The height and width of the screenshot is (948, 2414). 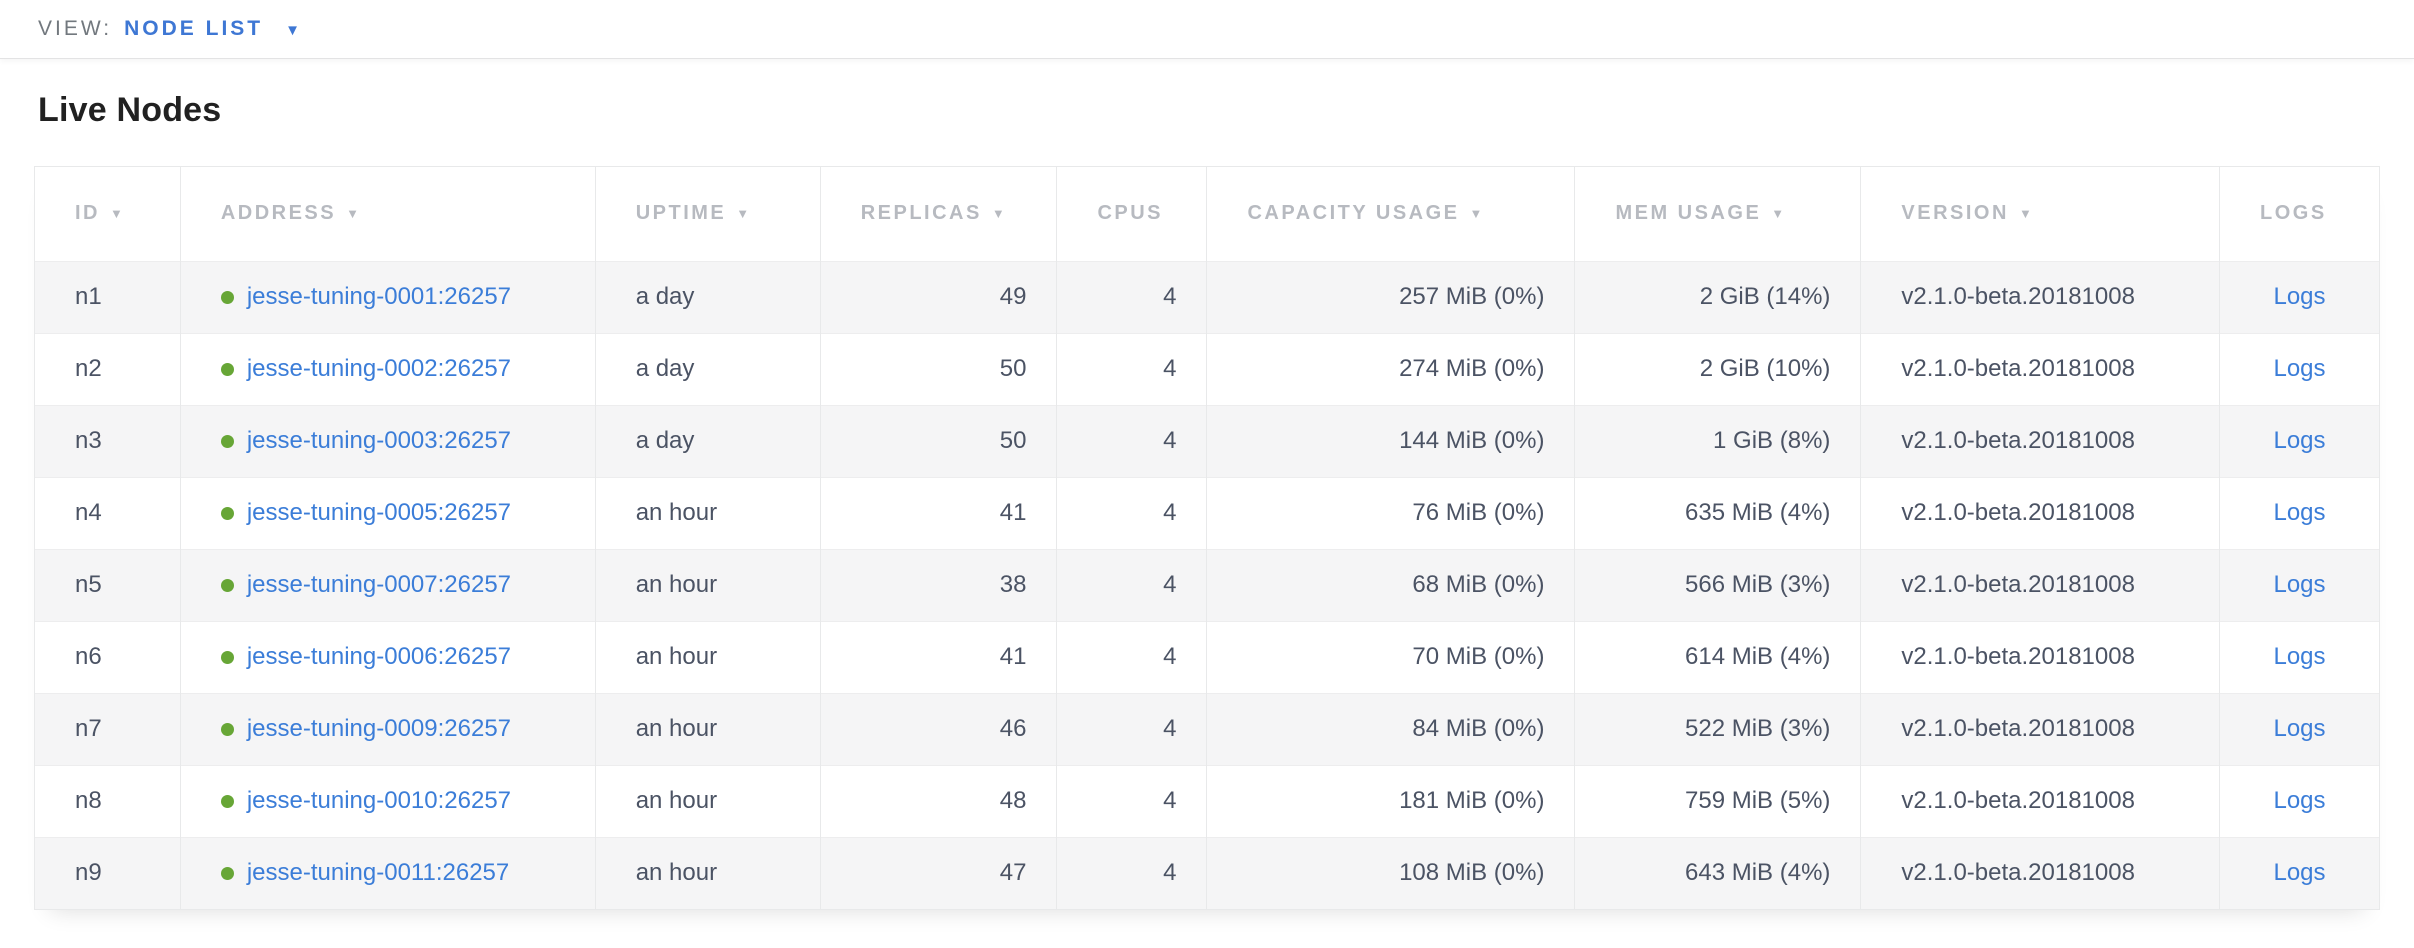 What do you see at coordinates (1758, 800) in the screenshot?
I see `cell-value: 759 MiB (5%)` at bounding box center [1758, 800].